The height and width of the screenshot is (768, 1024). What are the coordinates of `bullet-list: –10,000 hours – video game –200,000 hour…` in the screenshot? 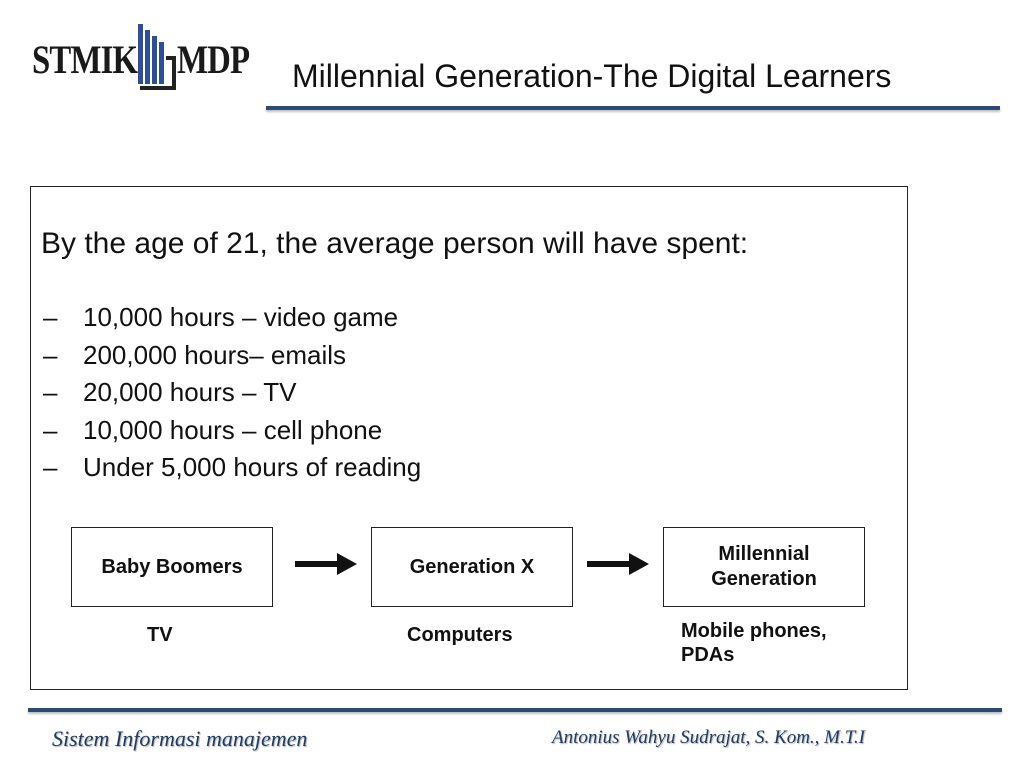 It's located at (232, 393).